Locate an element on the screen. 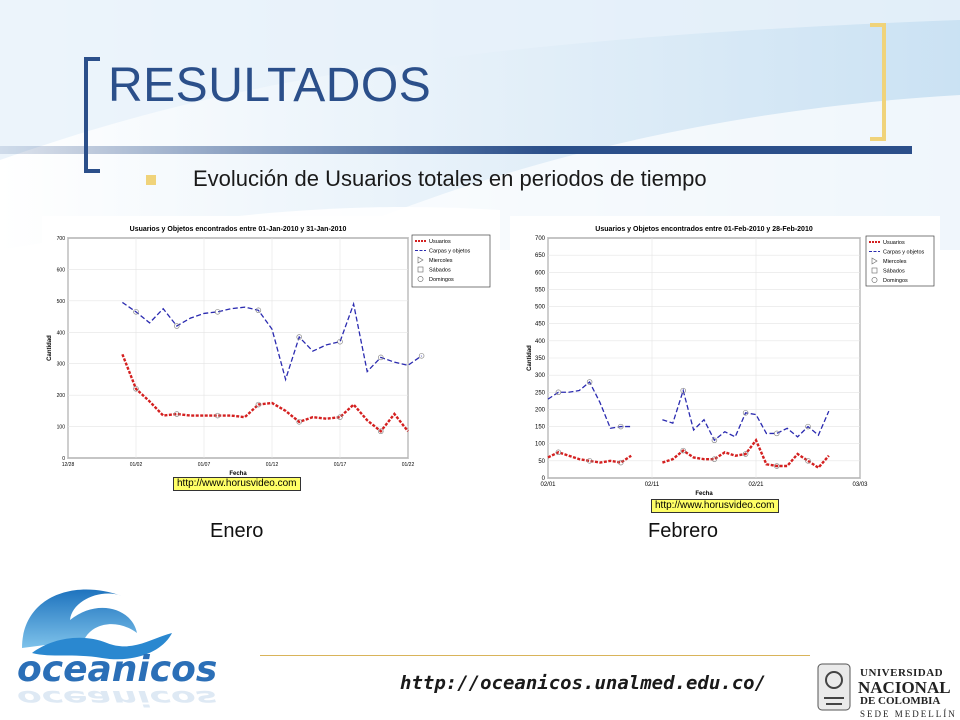 The width and height of the screenshot is (960, 720). x-tick-label: 01/07 is located at coordinates (204, 465).